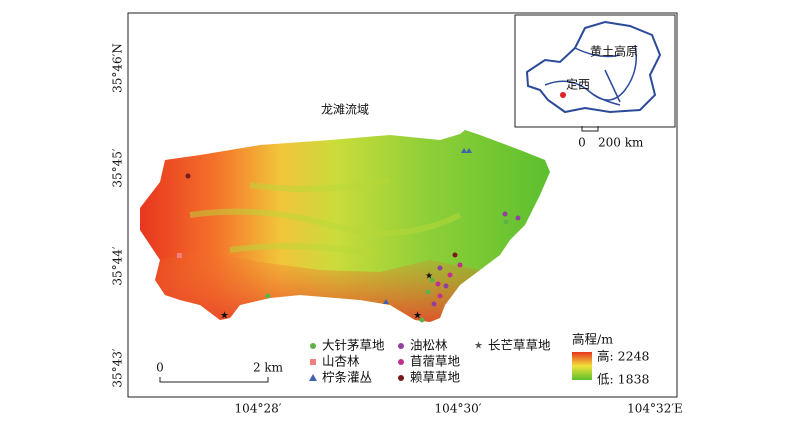  What do you see at coordinates (268, 368) in the screenshot?
I see `scale-end: 2 km` at bounding box center [268, 368].